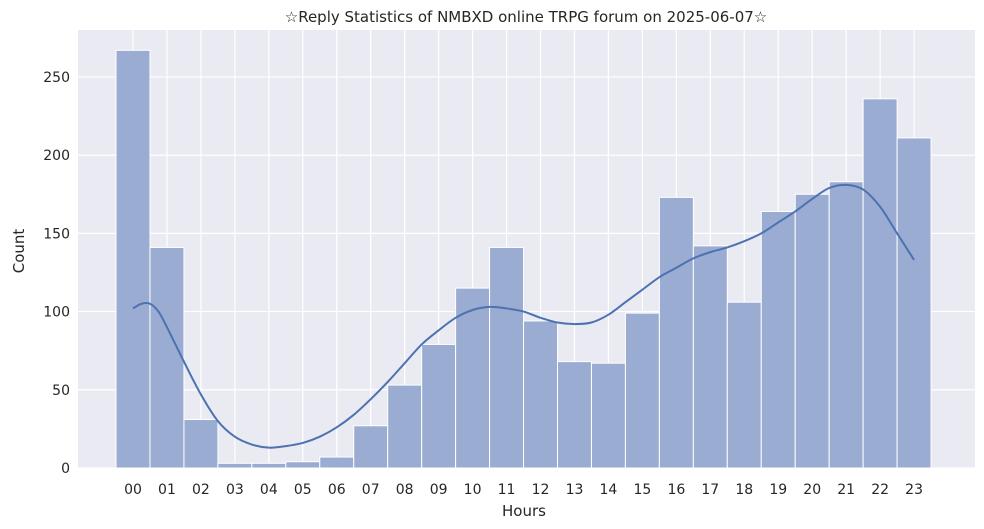 Image resolution: width=984 pixels, height=529 pixels. Describe the element at coordinates (778, 490) in the screenshot. I see `x-tick-label: 19` at that location.